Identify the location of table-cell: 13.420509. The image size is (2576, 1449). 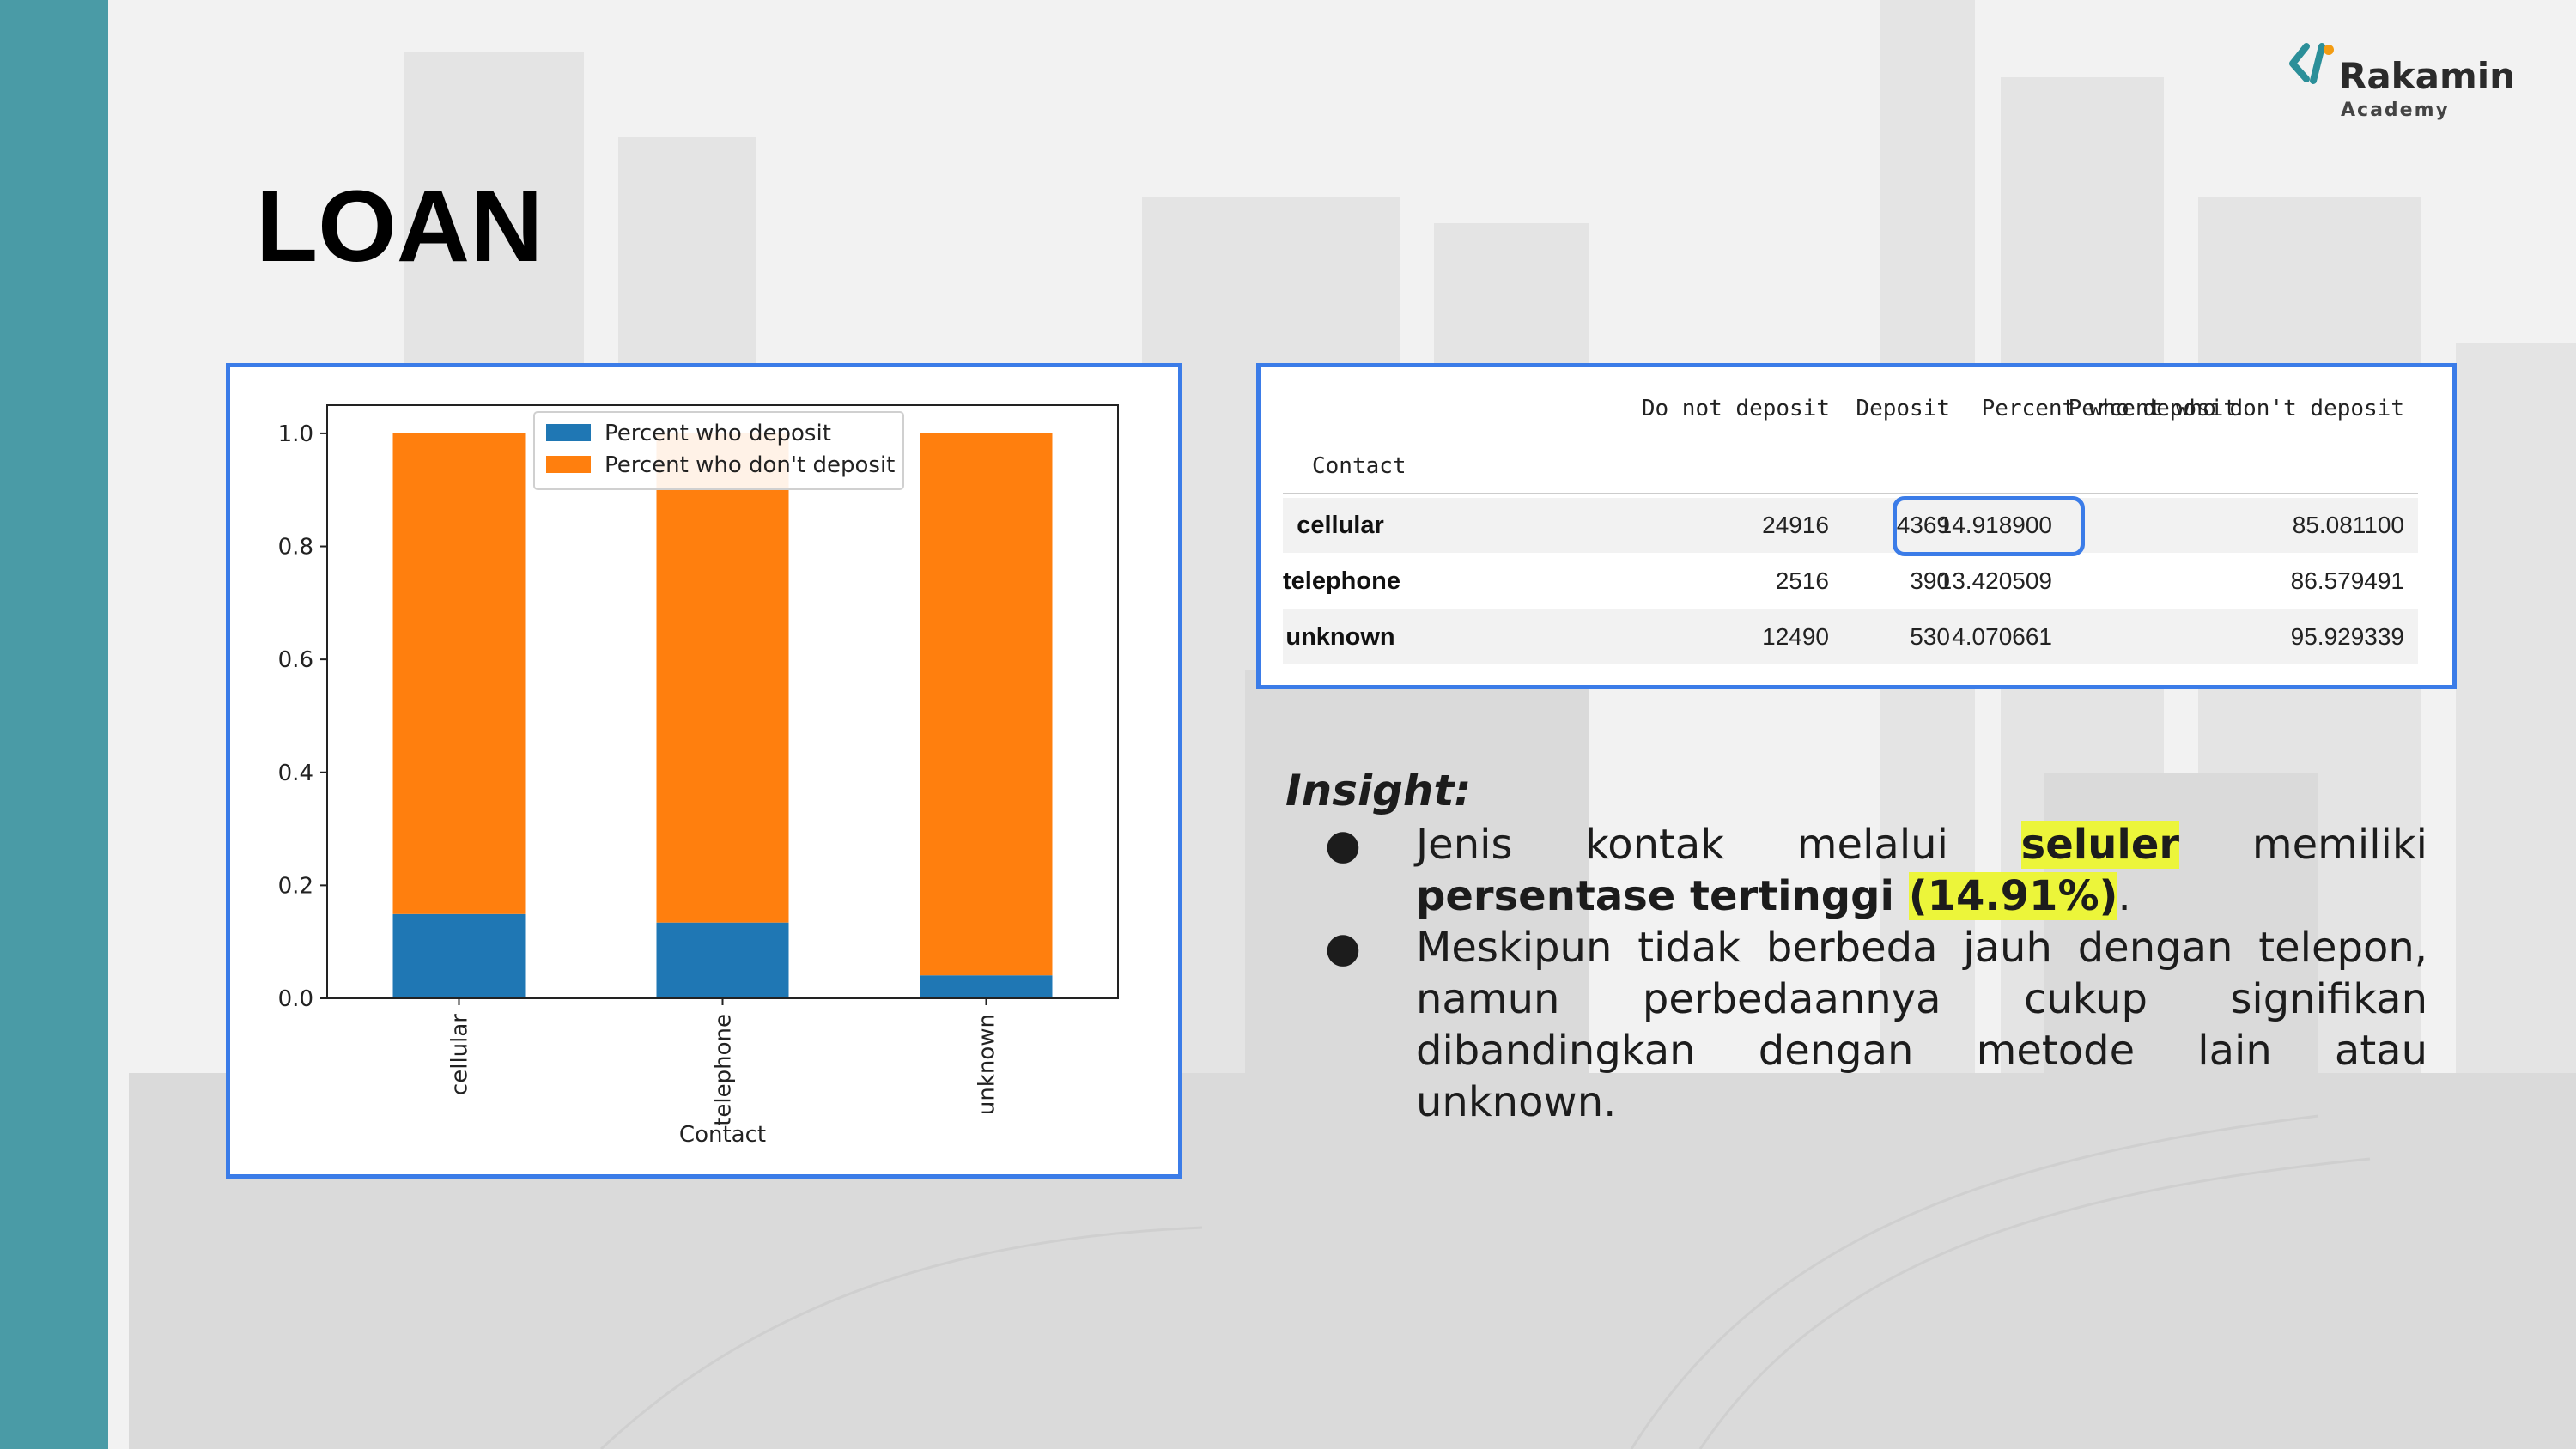
(1995, 580).